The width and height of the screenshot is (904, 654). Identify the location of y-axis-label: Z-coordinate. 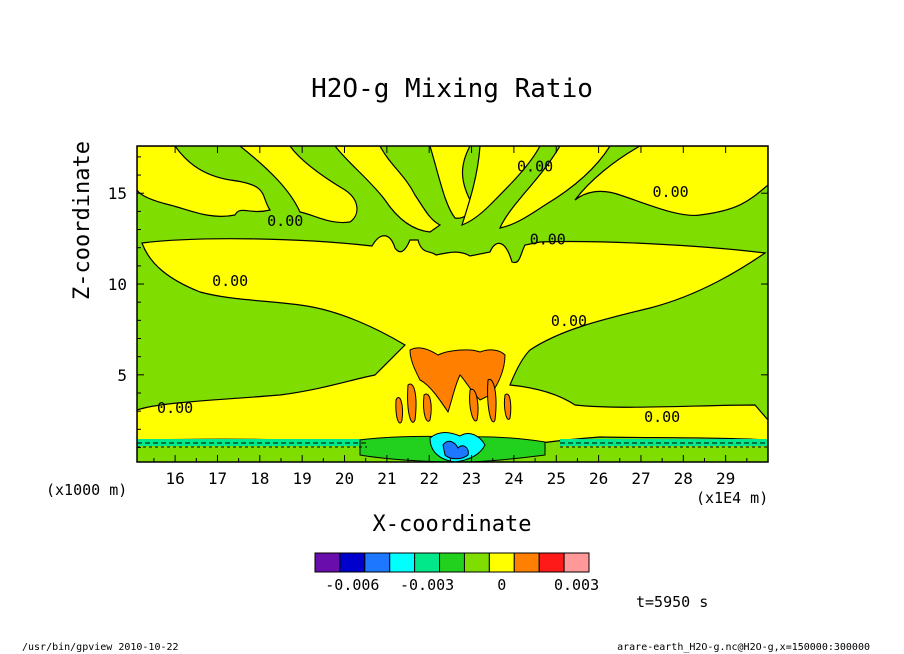
(82, 220).